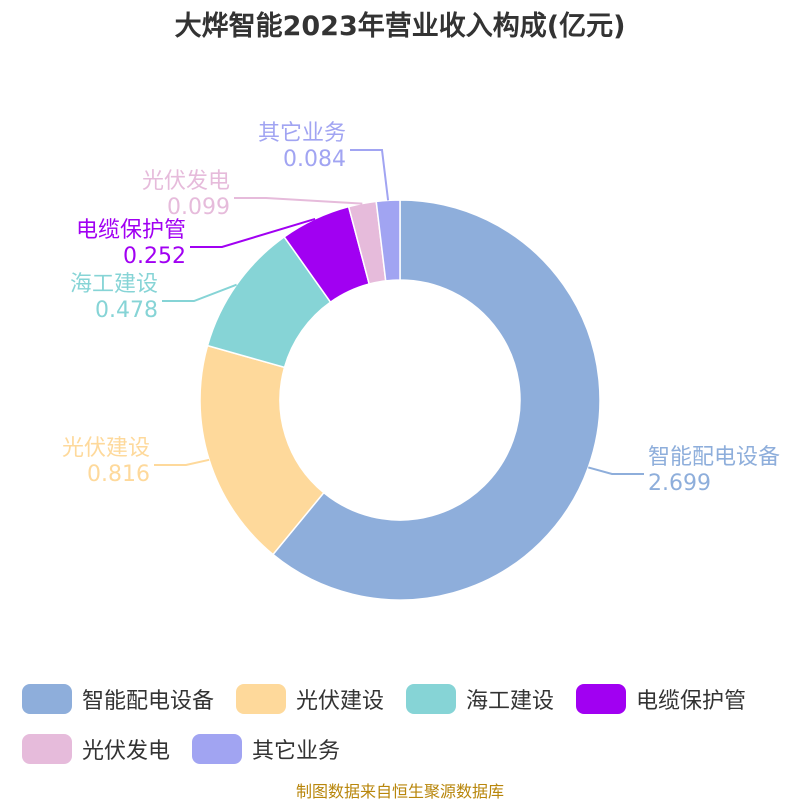 The width and height of the screenshot is (800, 802). Describe the element at coordinates (679, 483) in the screenshot. I see `slice-value-0: 2.699` at that location.